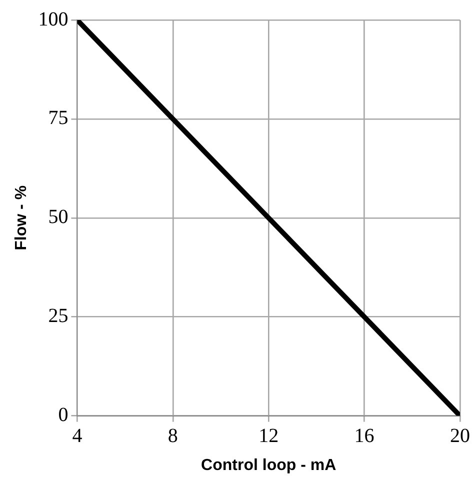 Image resolution: width=476 pixels, height=483 pixels. What do you see at coordinates (269, 465) in the screenshot?
I see `x-axis-title: Control loop - mA` at bounding box center [269, 465].